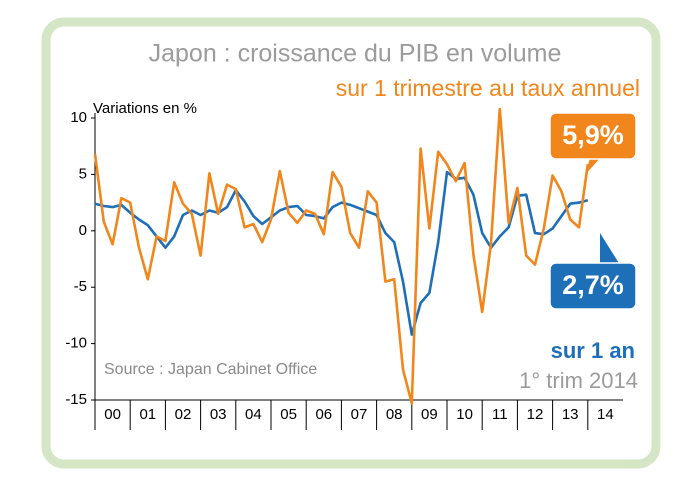 The height and width of the screenshot is (488, 695). Describe the element at coordinates (288, 414) in the screenshot. I see `x-tick-label: 05` at that location.